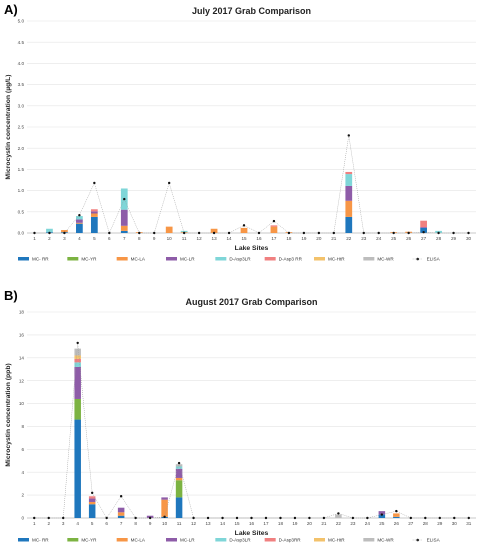 Image resolution: width=481 pixels, height=550 pixels. What do you see at coordinates (244, 238) in the screenshot?
I see `x-tick-label: 15` at bounding box center [244, 238].